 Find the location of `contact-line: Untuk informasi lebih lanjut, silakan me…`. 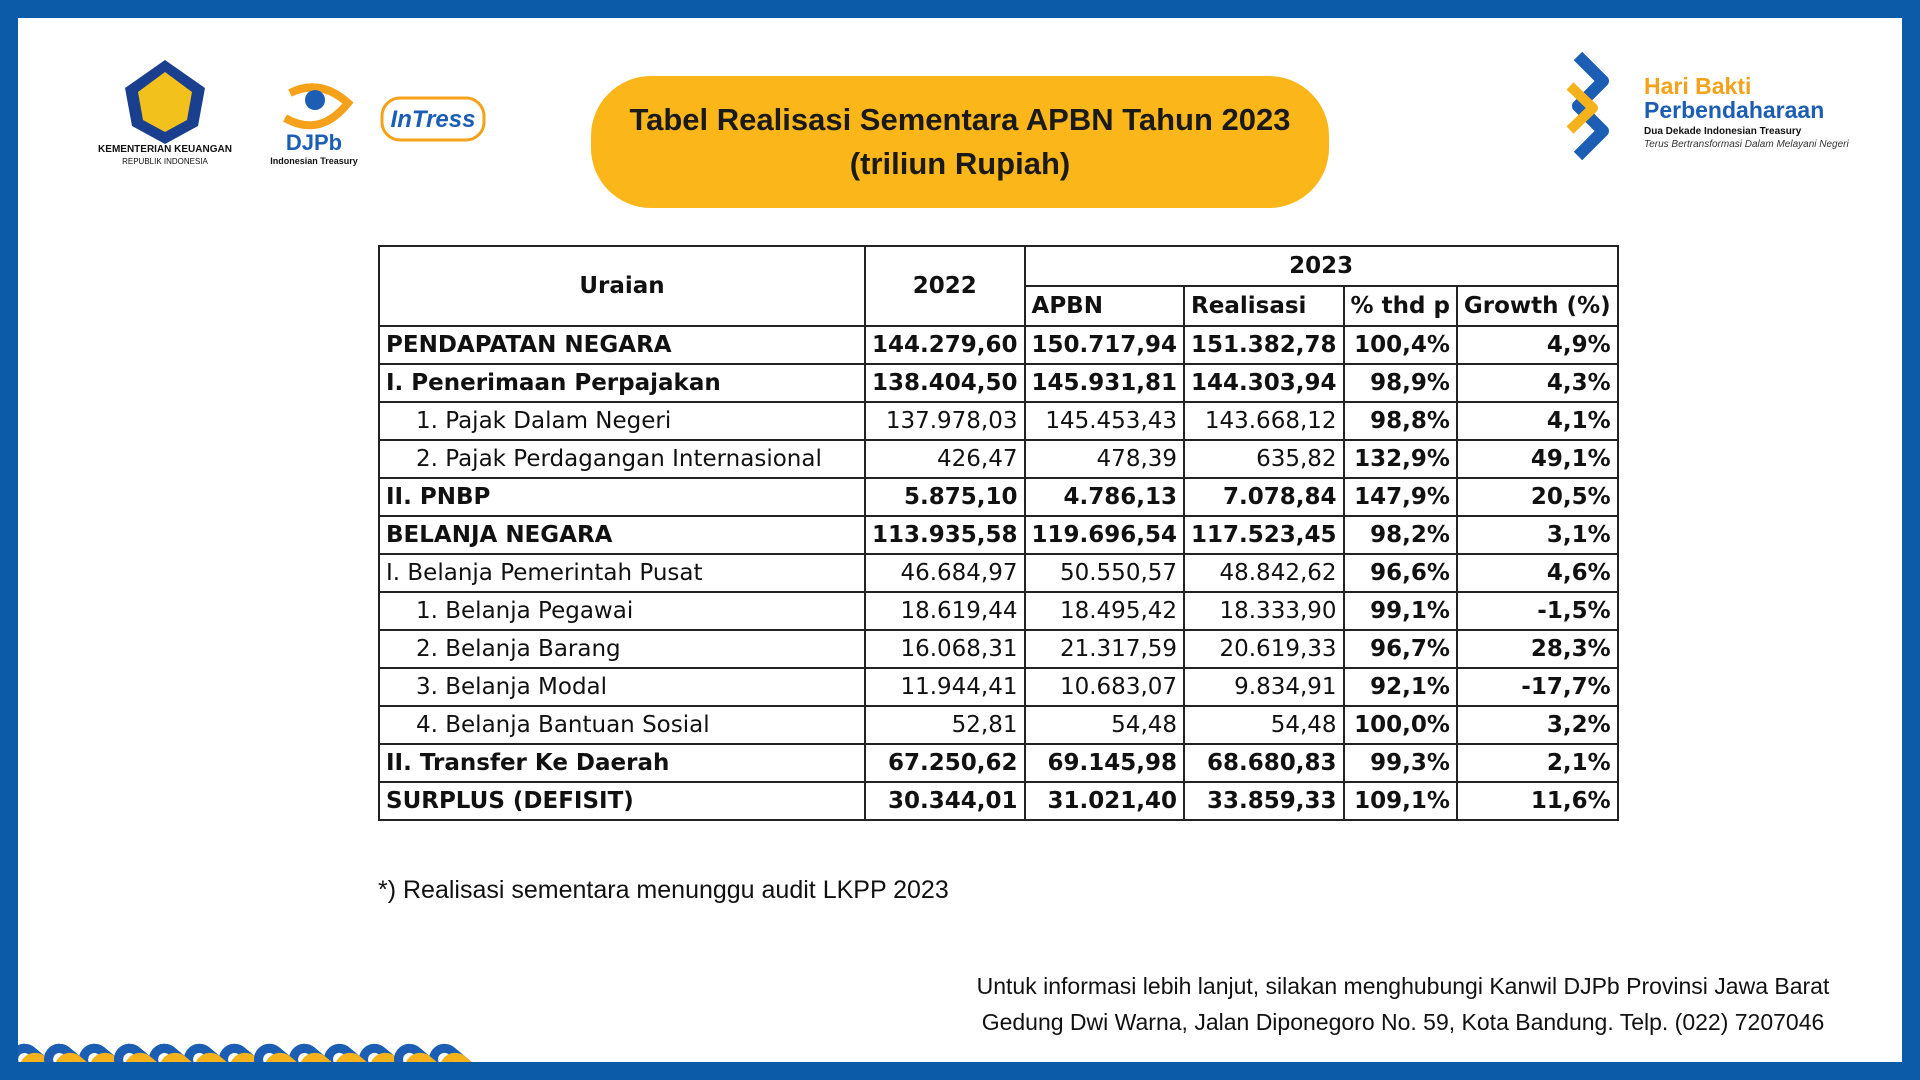

contact-line: Untuk informasi lebih lanjut, silakan me… is located at coordinates (1403, 986).